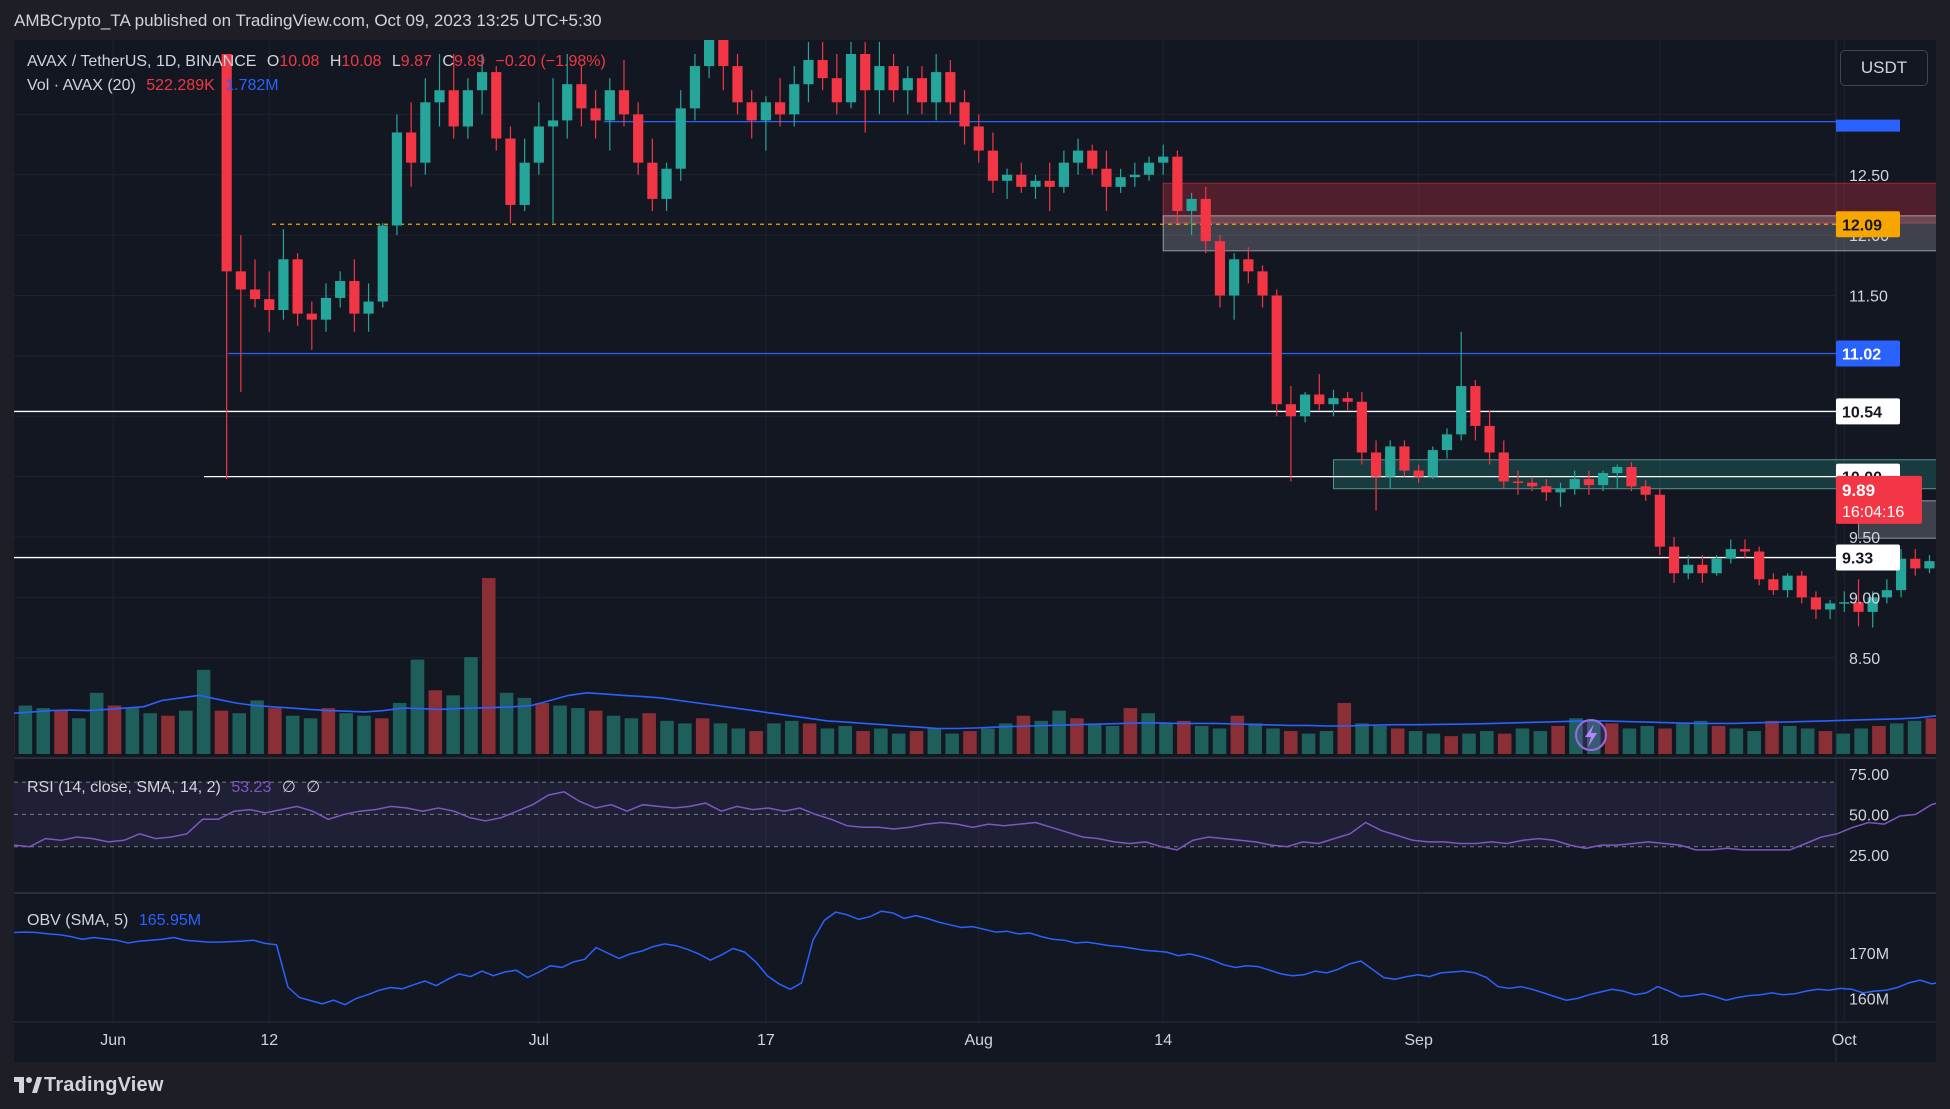 This screenshot has width=1950, height=1109. I want to click on obv-tick-label: 160M, so click(1869, 999).